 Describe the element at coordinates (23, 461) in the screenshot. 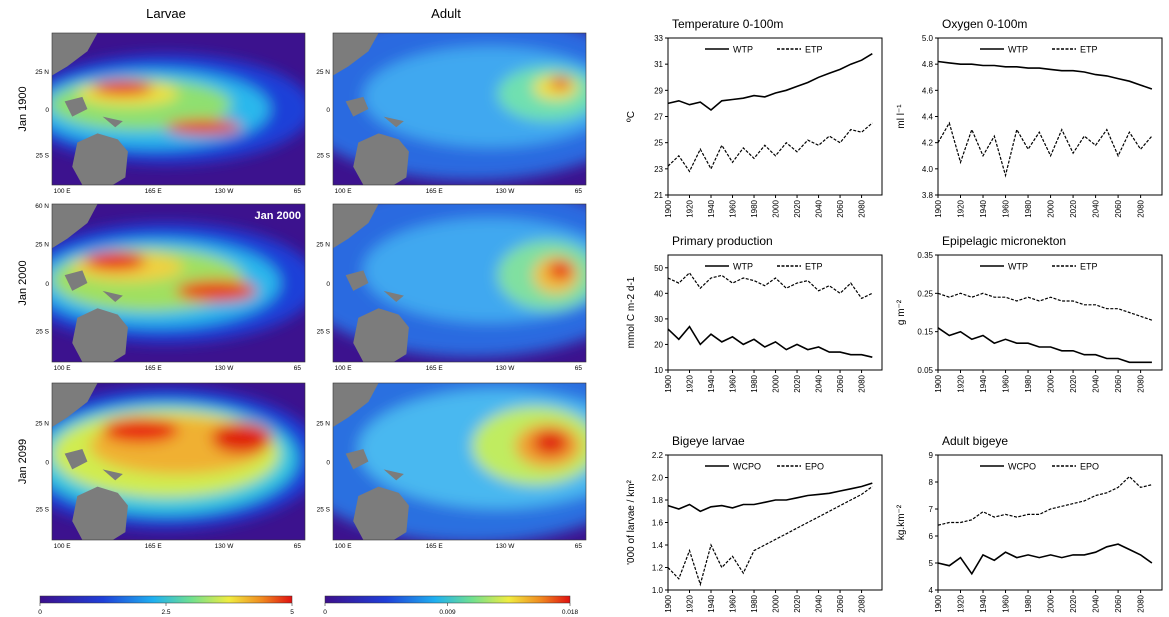

I see `row-label: Jan 2099` at that location.